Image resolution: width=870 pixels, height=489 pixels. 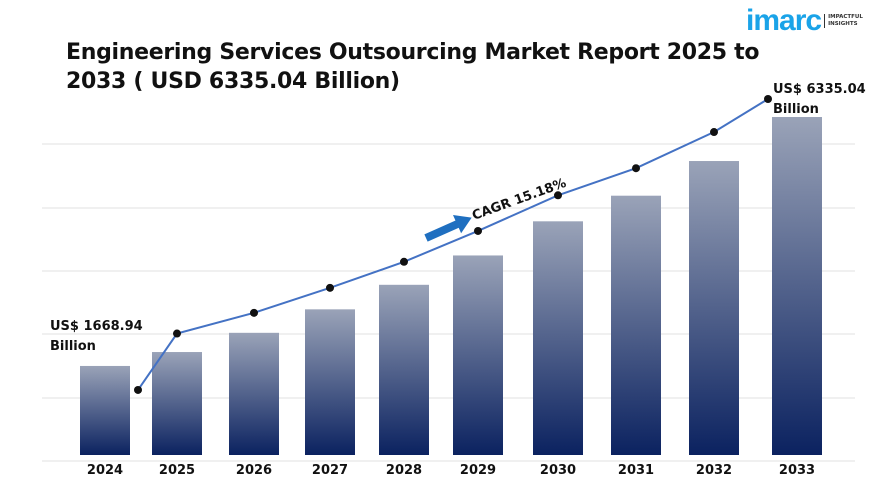 What do you see at coordinates (404, 470) in the screenshot?
I see `x-tick-label: 2028` at bounding box center [404, 470].